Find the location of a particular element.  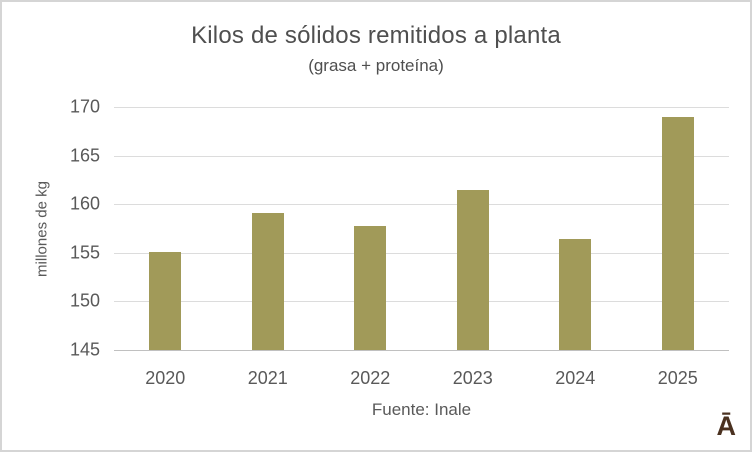

xtick-label-2024: 2024 is located at coordinates (575, 378).